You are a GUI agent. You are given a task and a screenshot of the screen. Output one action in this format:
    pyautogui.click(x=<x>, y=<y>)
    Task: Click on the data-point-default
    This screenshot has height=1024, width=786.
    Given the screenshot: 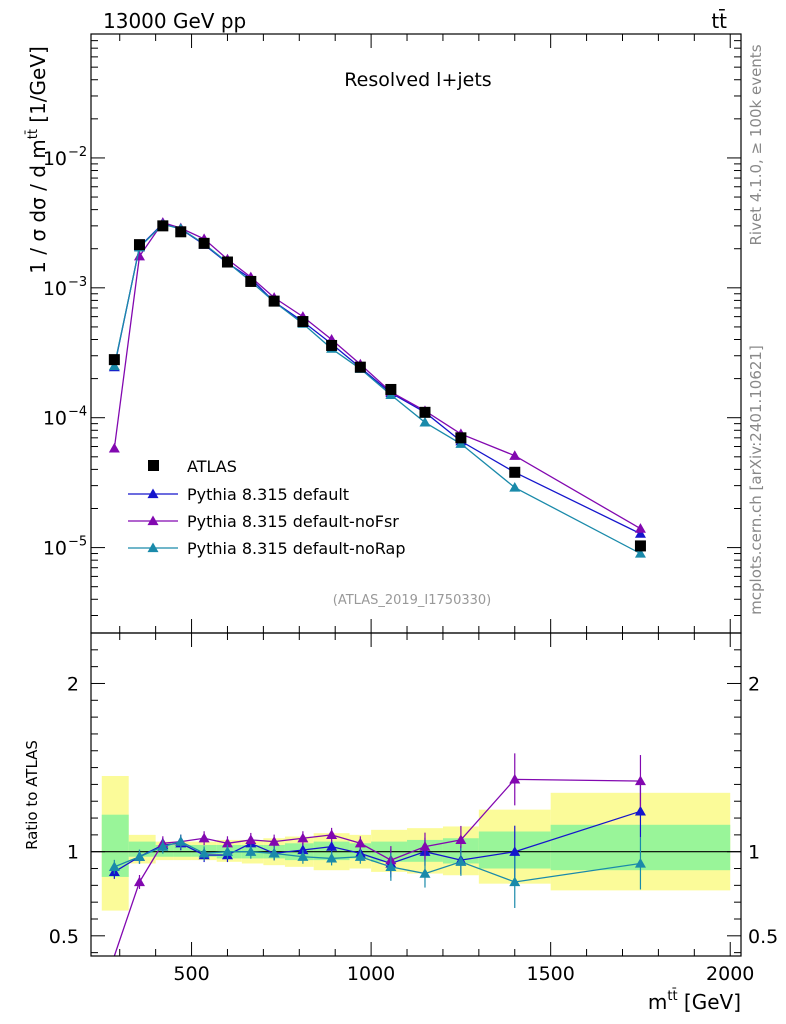 What is the action you would take?
    pyautogui.click(x=640, y=533)
    